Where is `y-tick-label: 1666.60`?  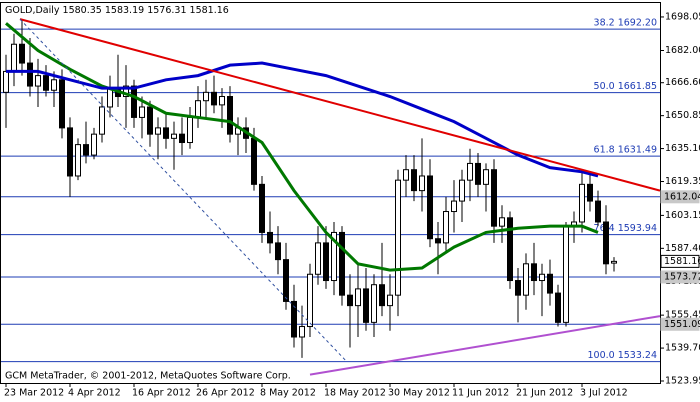
y-tick-label: 1666.60 is located at coordinates (682, 82).